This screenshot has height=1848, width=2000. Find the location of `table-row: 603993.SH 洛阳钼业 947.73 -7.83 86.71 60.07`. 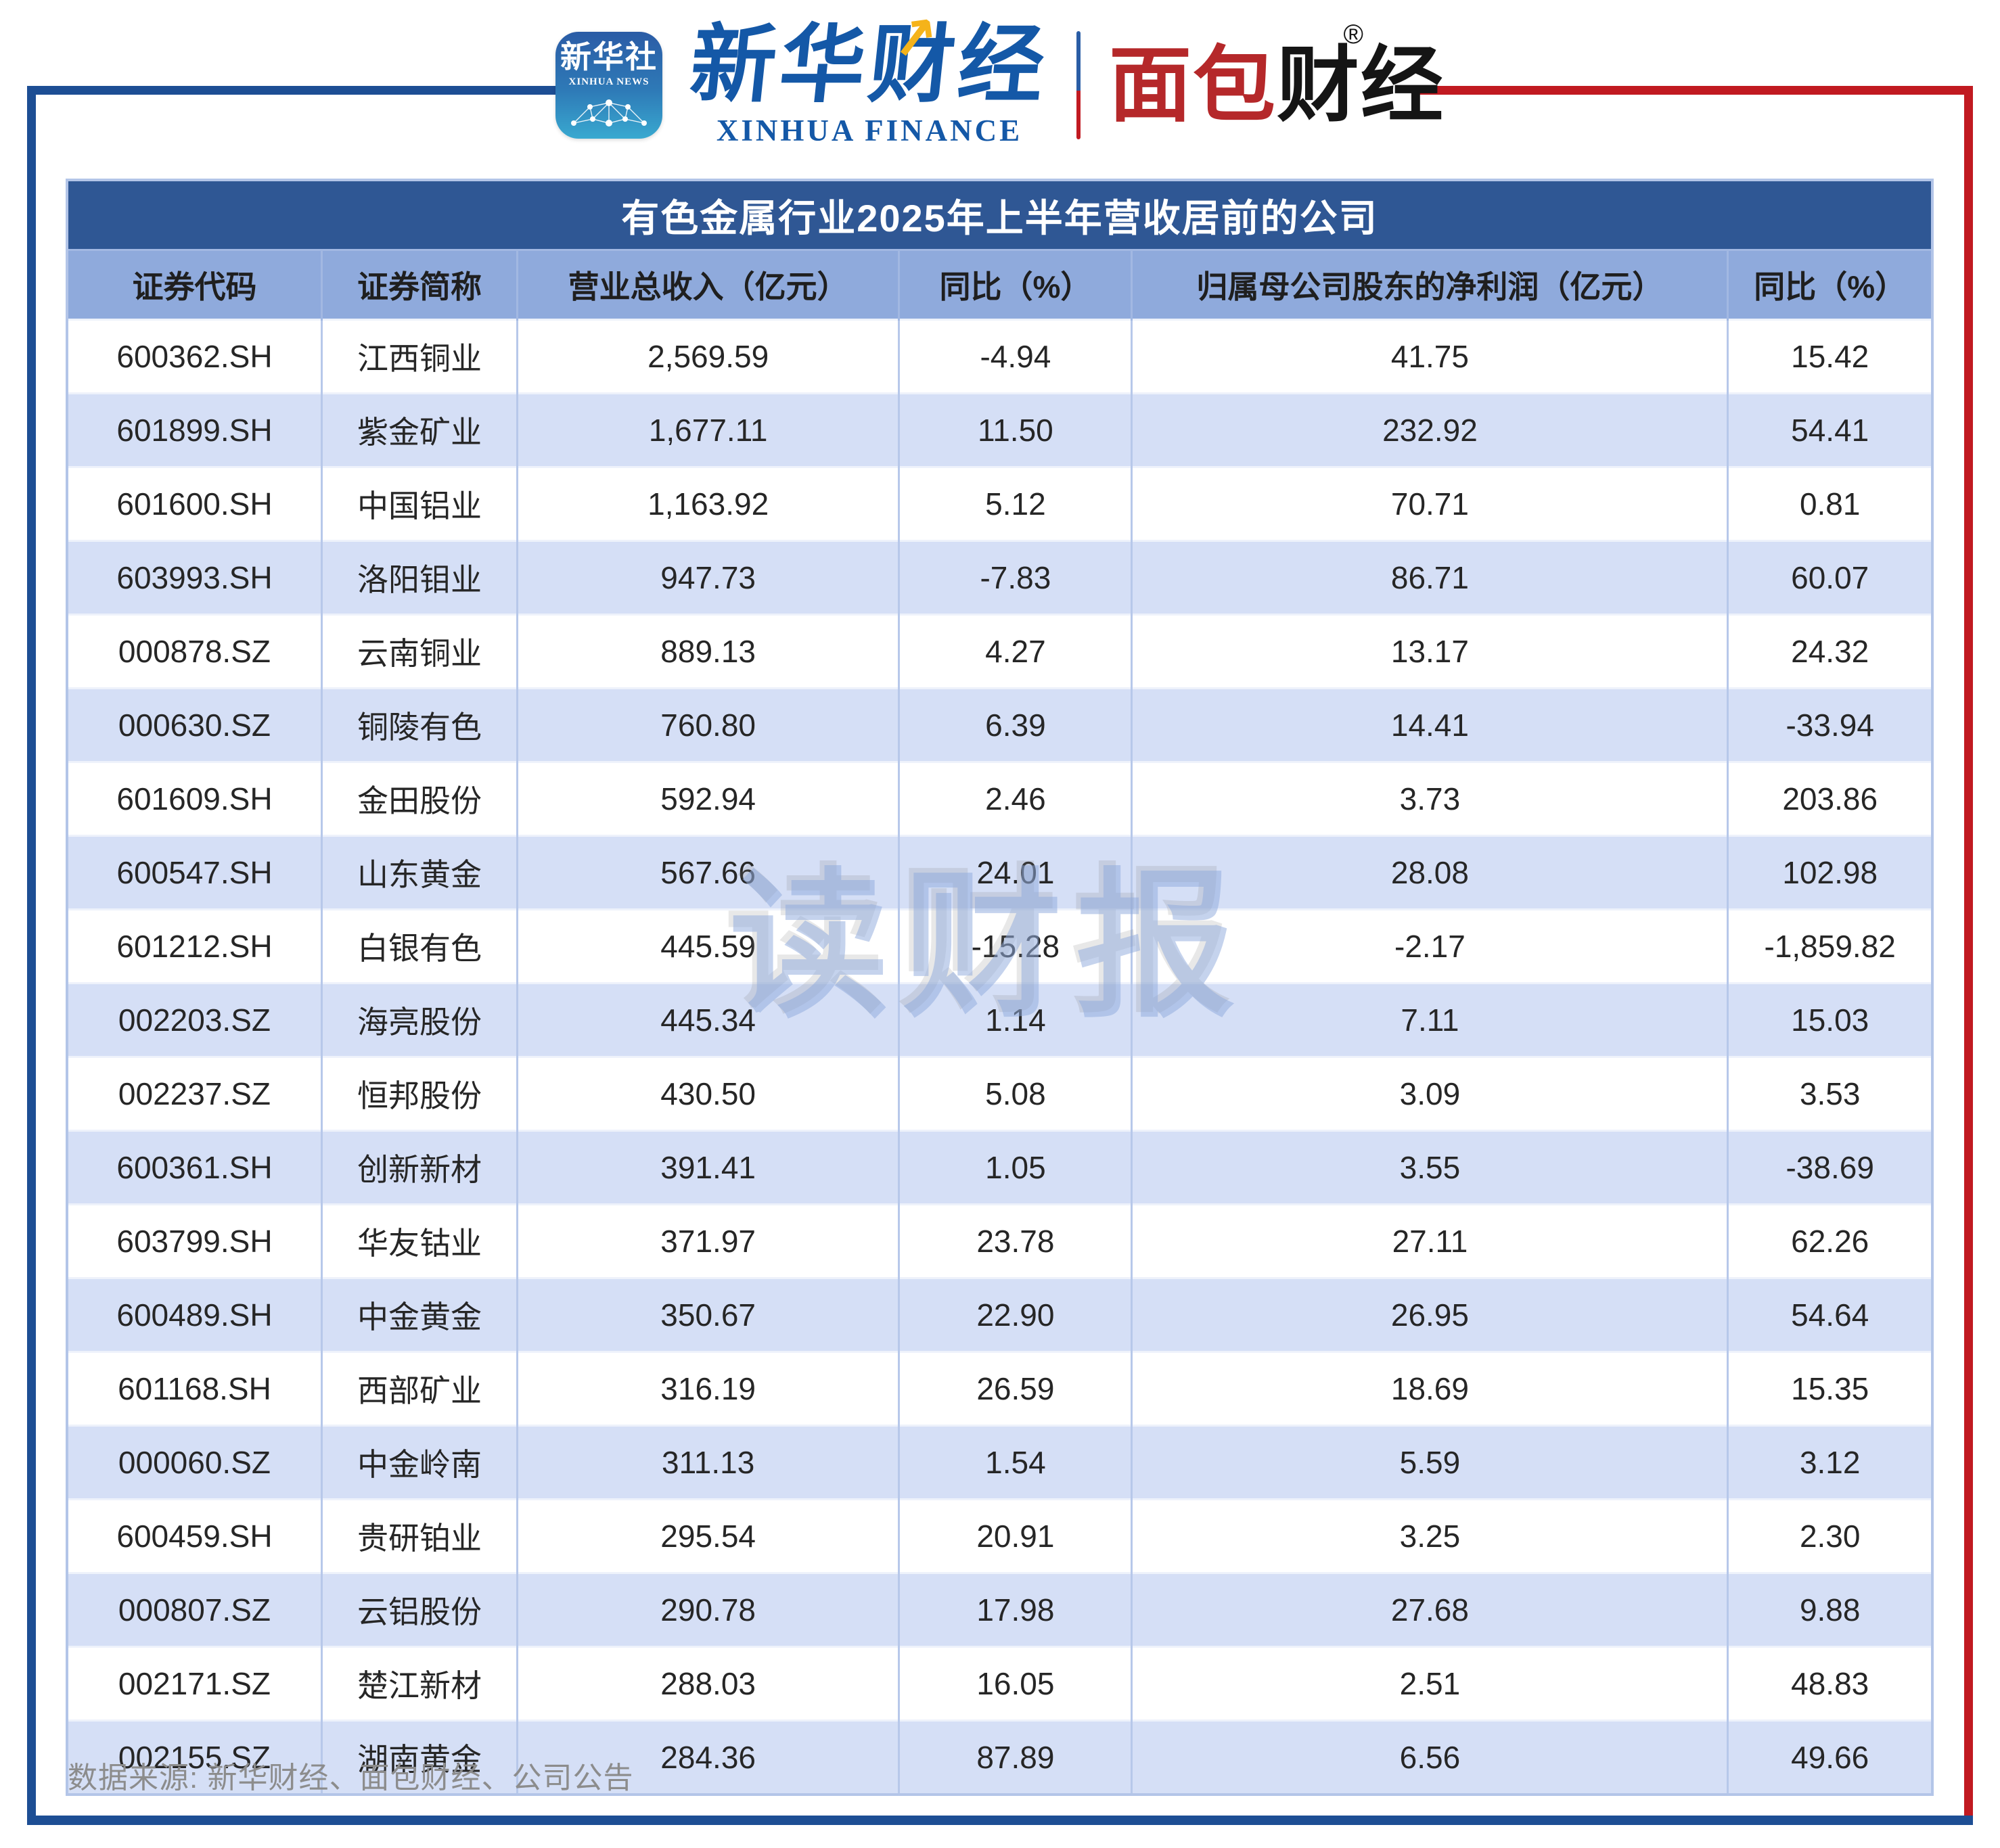

table-row: 603993.SH 洛阳钼业 947.73 -7.83 86.71 60.07 is located at coordinates (999, 577).